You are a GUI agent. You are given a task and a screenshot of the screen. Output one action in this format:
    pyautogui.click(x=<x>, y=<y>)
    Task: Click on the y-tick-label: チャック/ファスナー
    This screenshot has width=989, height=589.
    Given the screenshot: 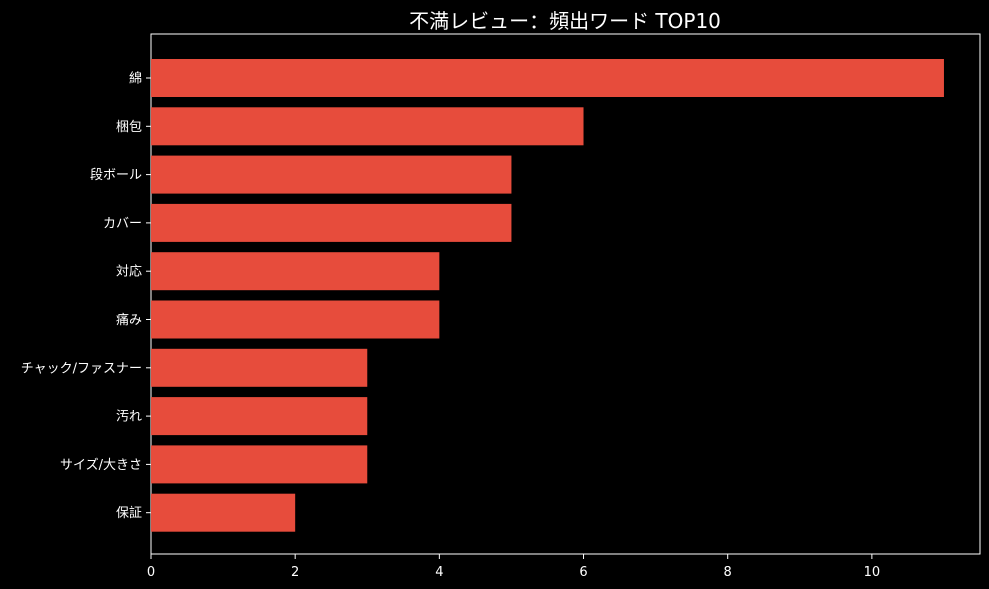 What is the action you would take?
    pyautogui.click(x=81, y=368)
    